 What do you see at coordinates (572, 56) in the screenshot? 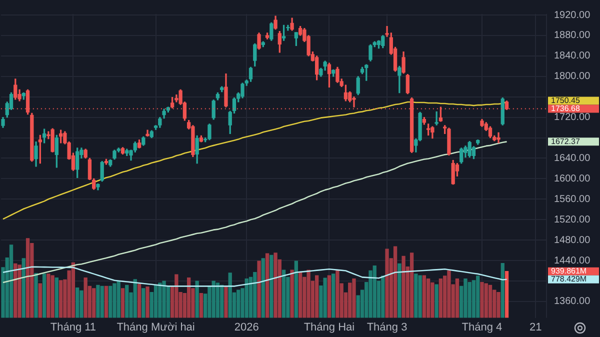
I see `y-tick-label: 1840.00` at bounding box center [572, 56].